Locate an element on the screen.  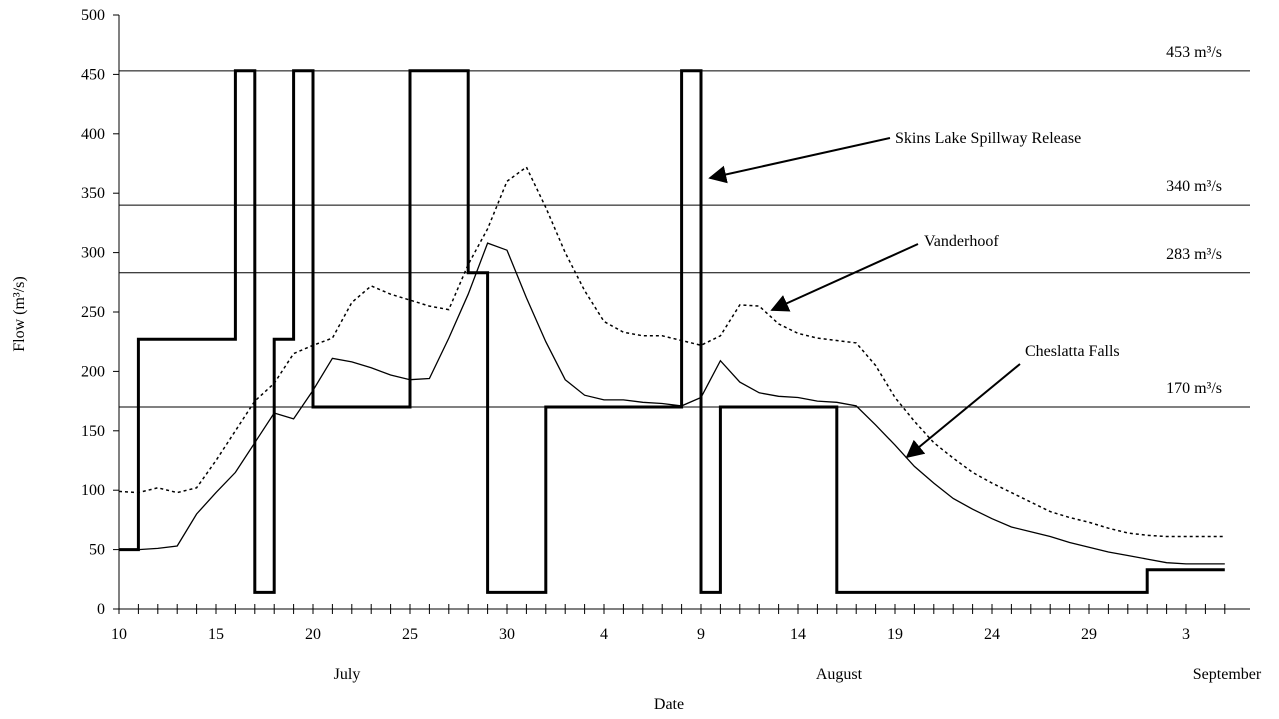
x-tick-label: 3 is located at coordinates (1186, 634).